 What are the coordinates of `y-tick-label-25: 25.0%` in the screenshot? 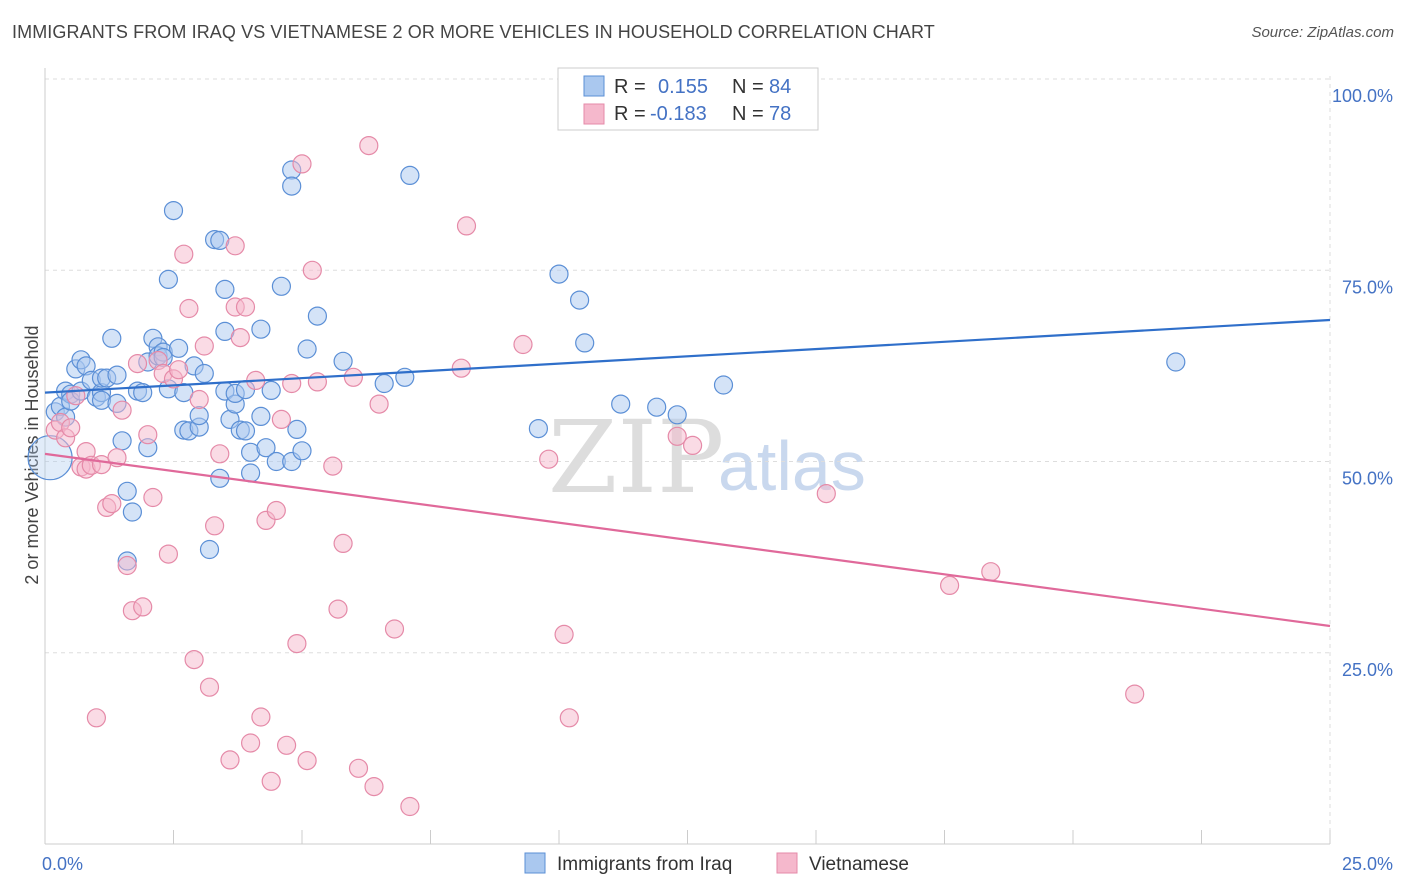 It's located at (1367, 670).